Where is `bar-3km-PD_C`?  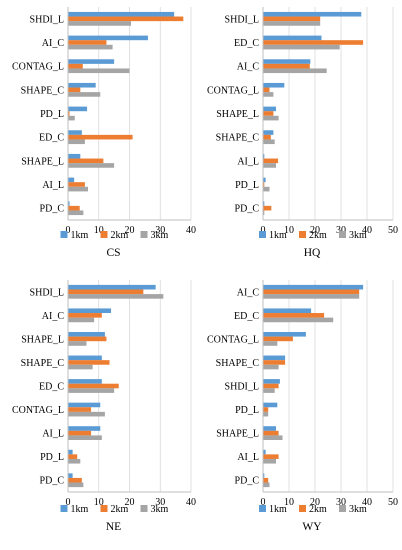
bar-3km-PD_C is located at coordinates (76, 485).